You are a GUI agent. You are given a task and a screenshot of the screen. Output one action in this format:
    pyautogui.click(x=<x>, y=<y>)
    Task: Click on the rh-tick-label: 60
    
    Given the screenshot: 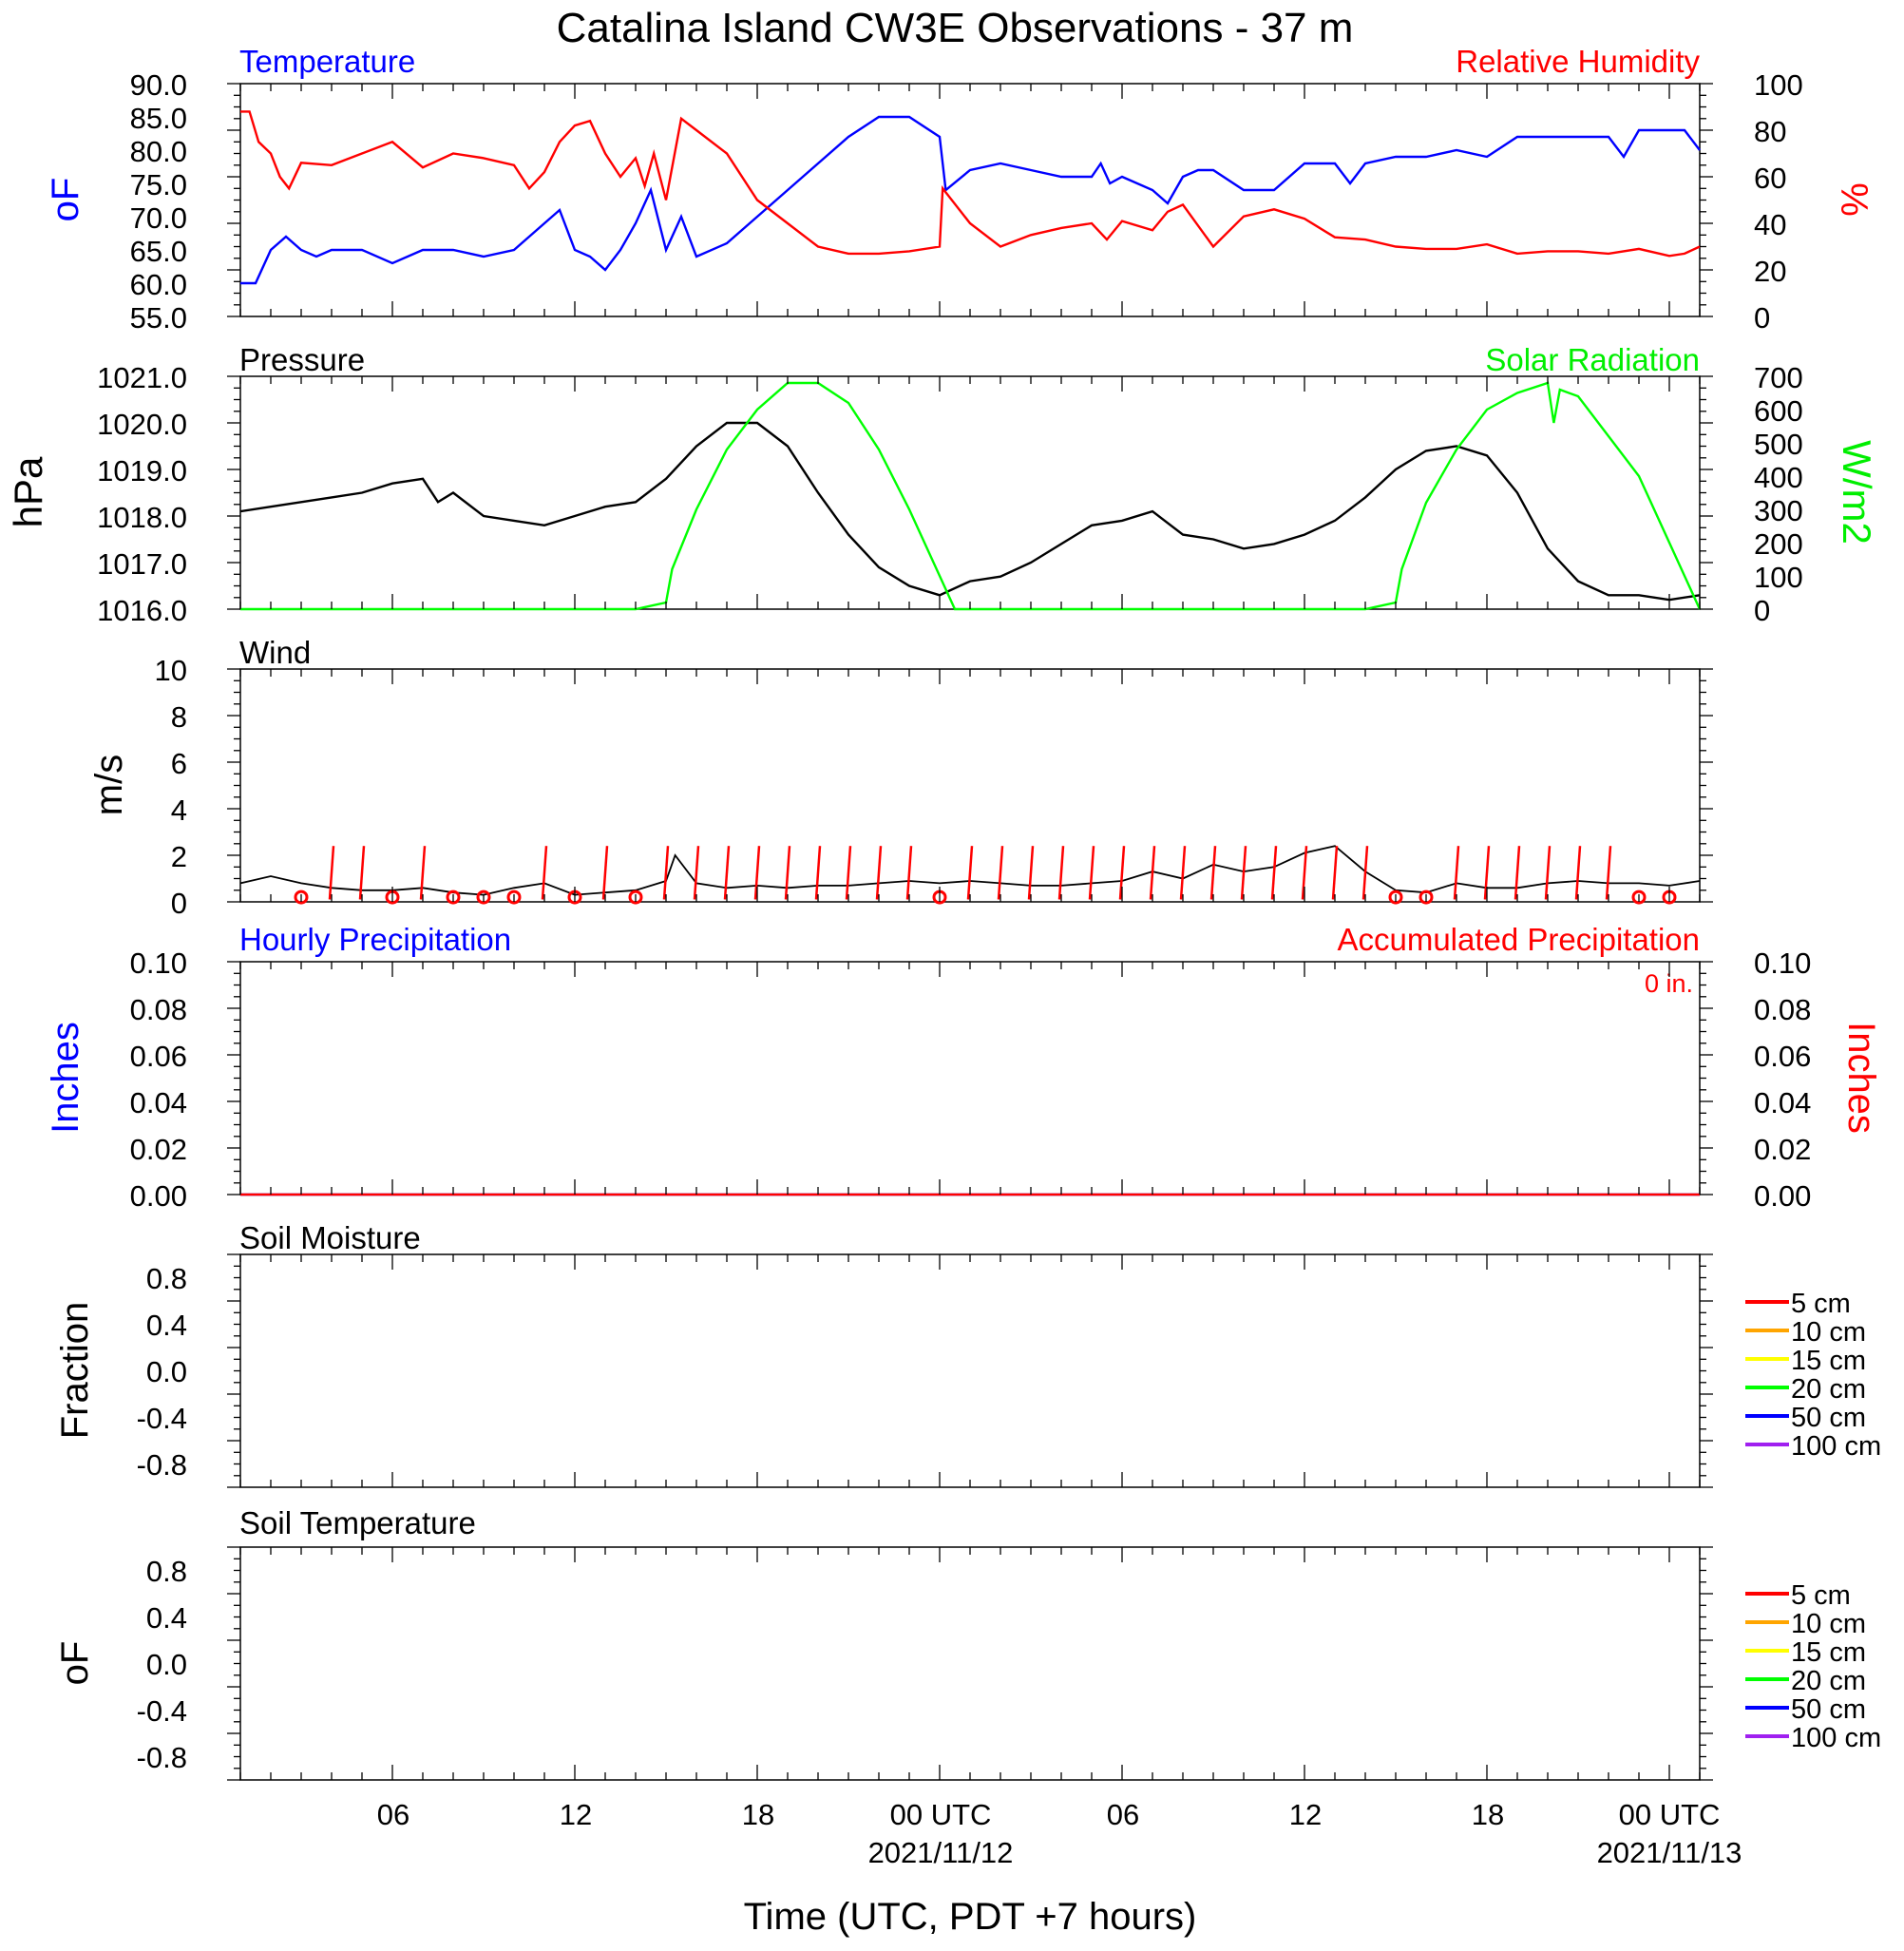 What is the action you would take?
    pyautogui.click(x=1770, y=178)
    